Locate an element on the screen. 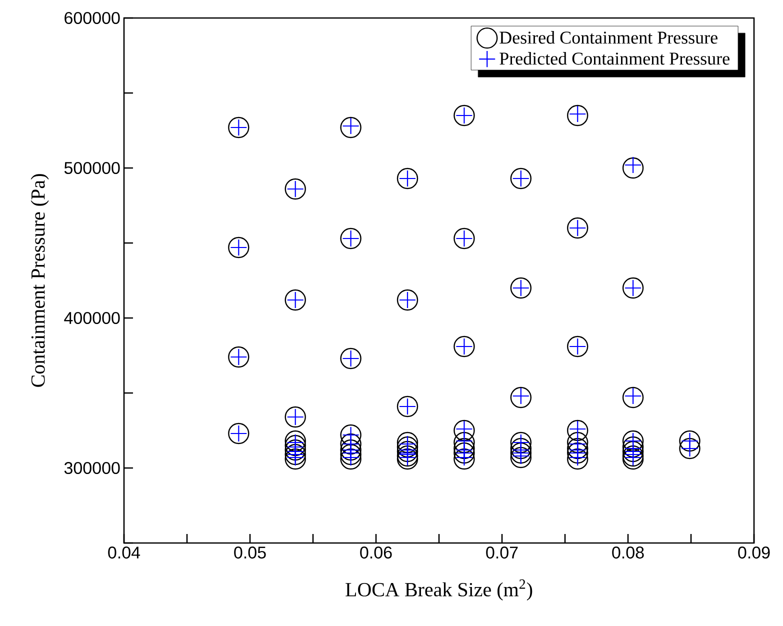  x-axis-title: LOCA Break Size (m$^{2}$) is located at coordinates (439, 589).